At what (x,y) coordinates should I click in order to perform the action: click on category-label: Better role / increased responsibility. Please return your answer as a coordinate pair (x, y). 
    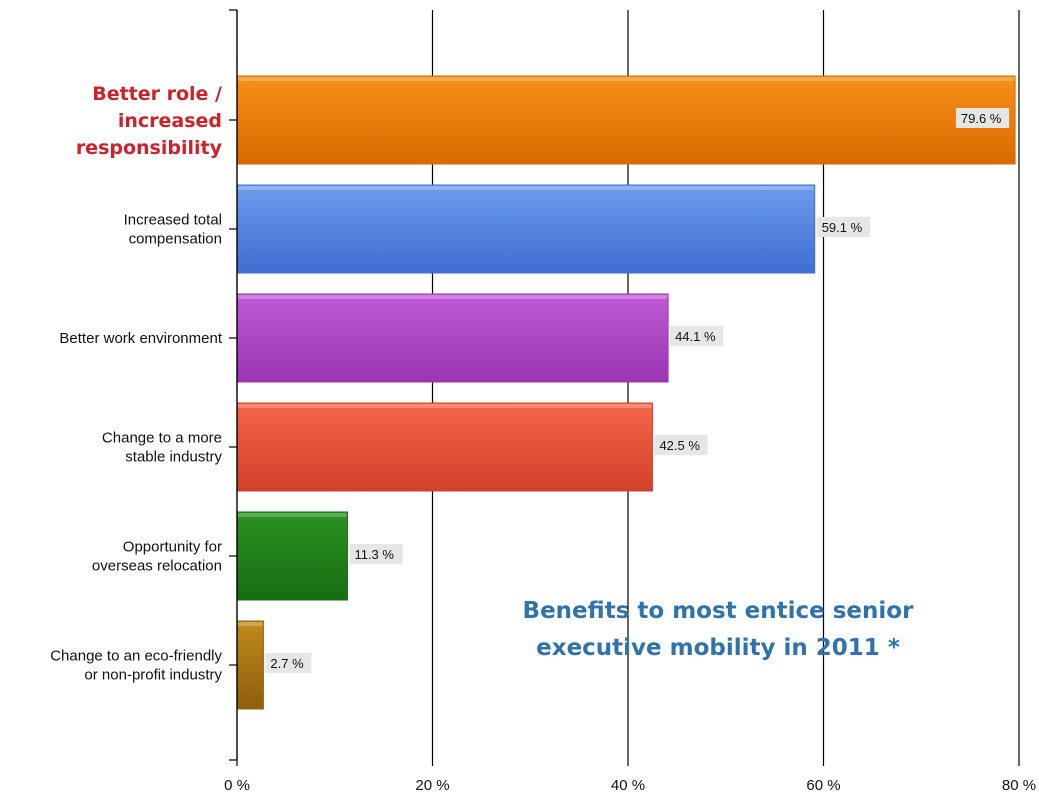
    Looking at the image, I should click on (149, 121).